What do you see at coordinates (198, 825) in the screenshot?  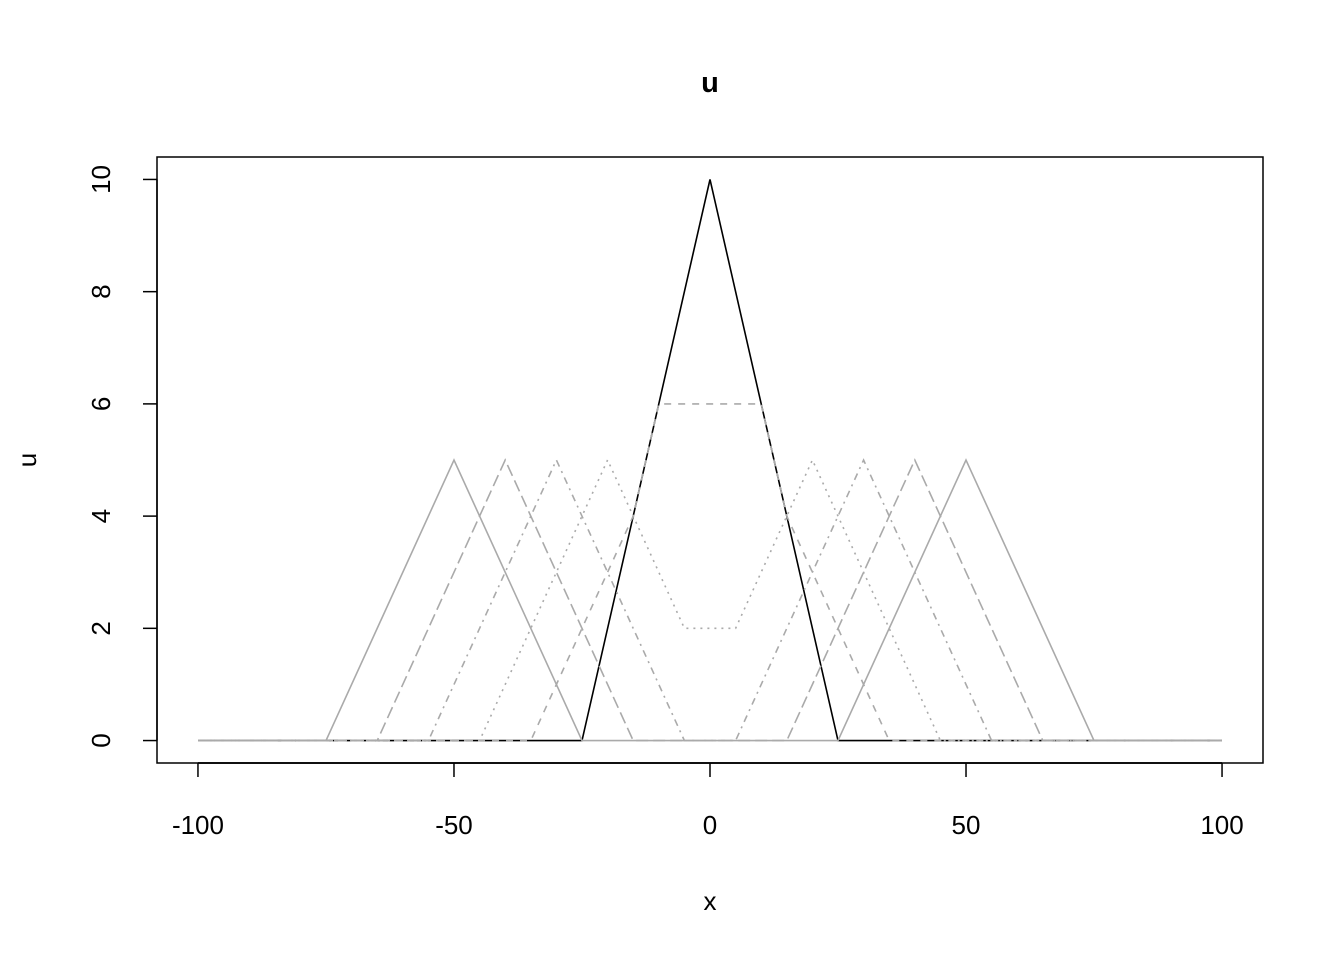 I see `x-tick-label: -100` at bounding box center [198, 825].